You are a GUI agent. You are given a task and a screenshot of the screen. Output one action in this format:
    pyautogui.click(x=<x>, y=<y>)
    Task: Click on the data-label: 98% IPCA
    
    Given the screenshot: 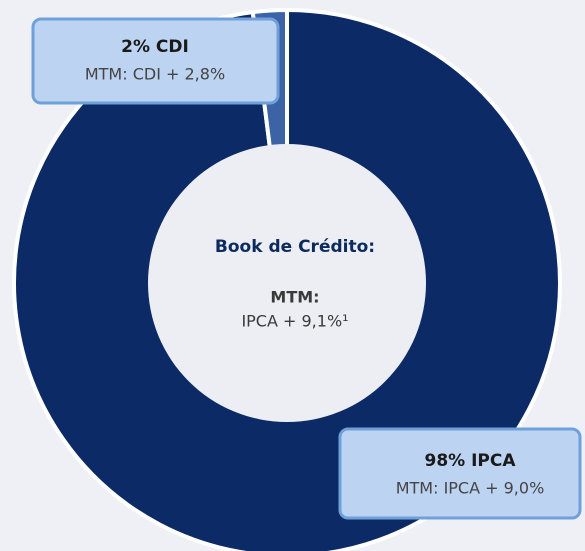 What is the action you would take?
    pyautogui.click(x=470, y=461)
    